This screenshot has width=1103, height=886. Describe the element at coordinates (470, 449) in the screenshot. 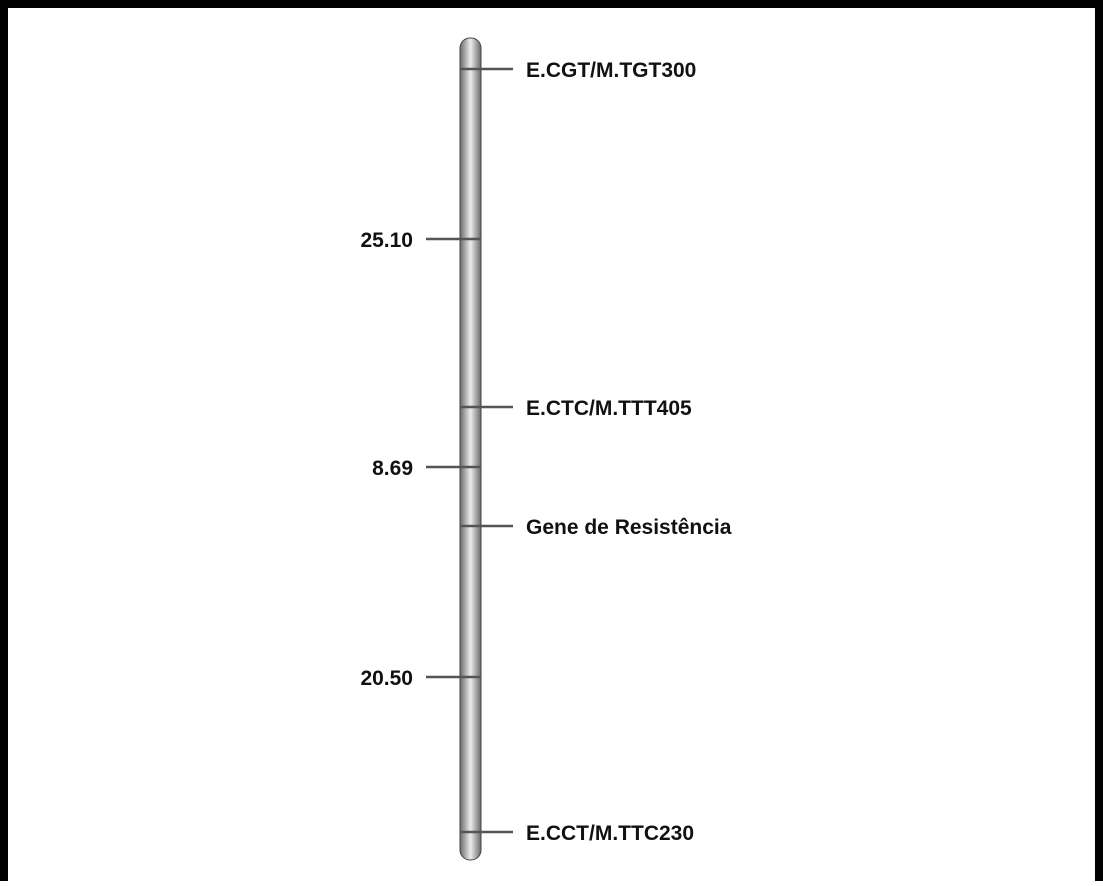

I see `chromosome-bar` at that location.